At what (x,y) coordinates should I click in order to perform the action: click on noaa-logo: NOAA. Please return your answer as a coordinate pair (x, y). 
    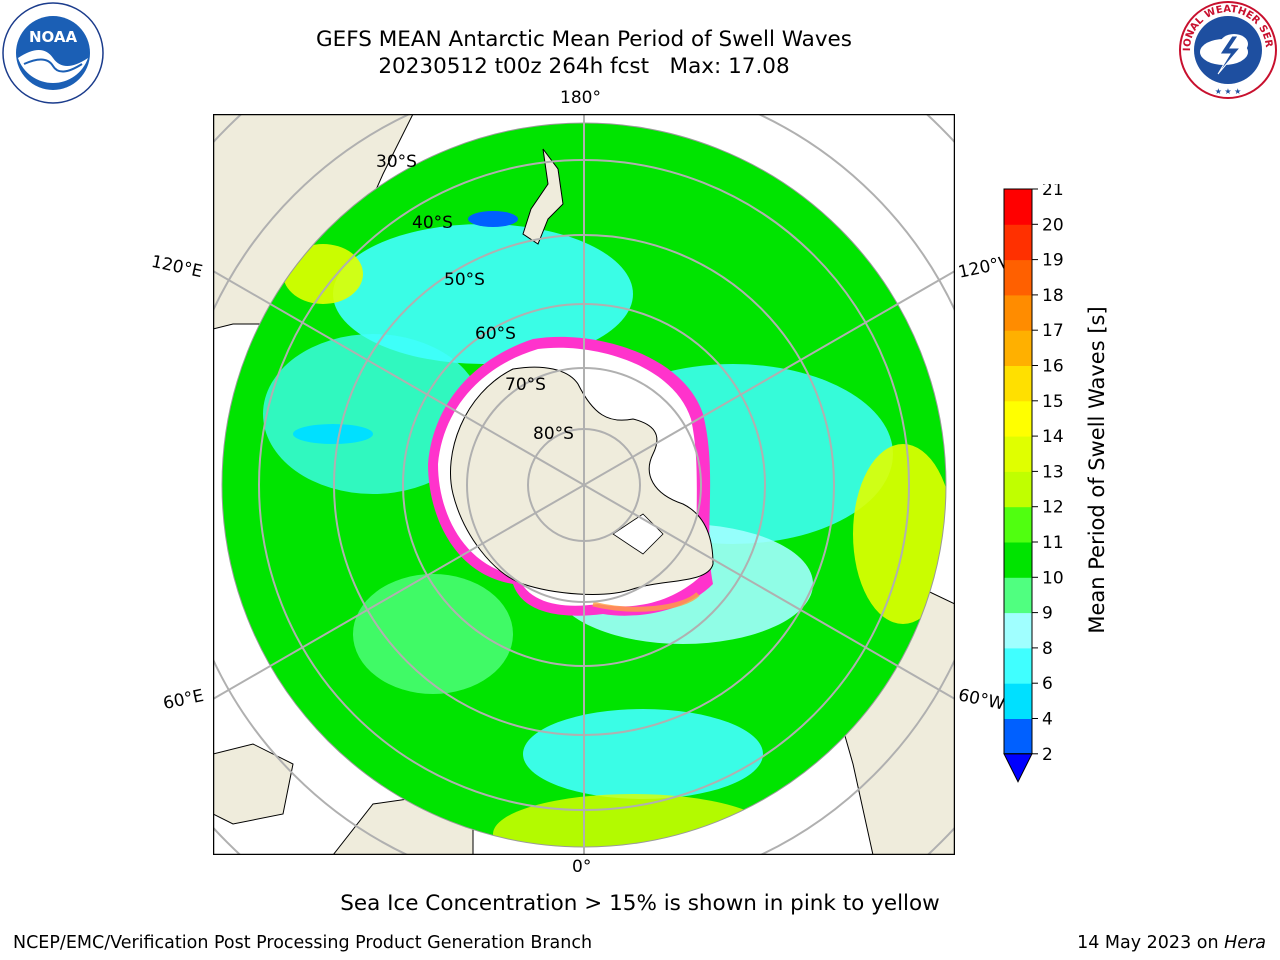
    Looking at the image, I should click on (53, 53).